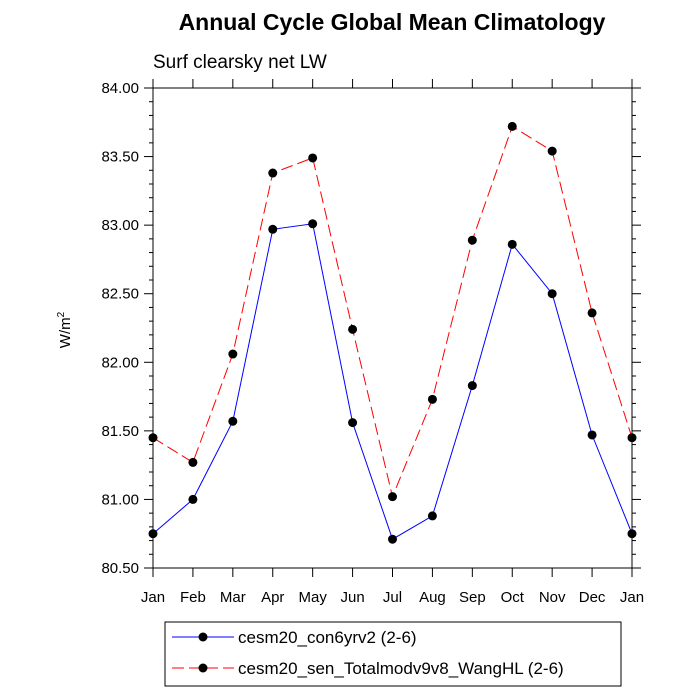 The width and height of the screenshot is (700, 700). Describe the element at coordinates (120, 225) in the screenshot. I see `y-tick-label: 83.00` at that location.